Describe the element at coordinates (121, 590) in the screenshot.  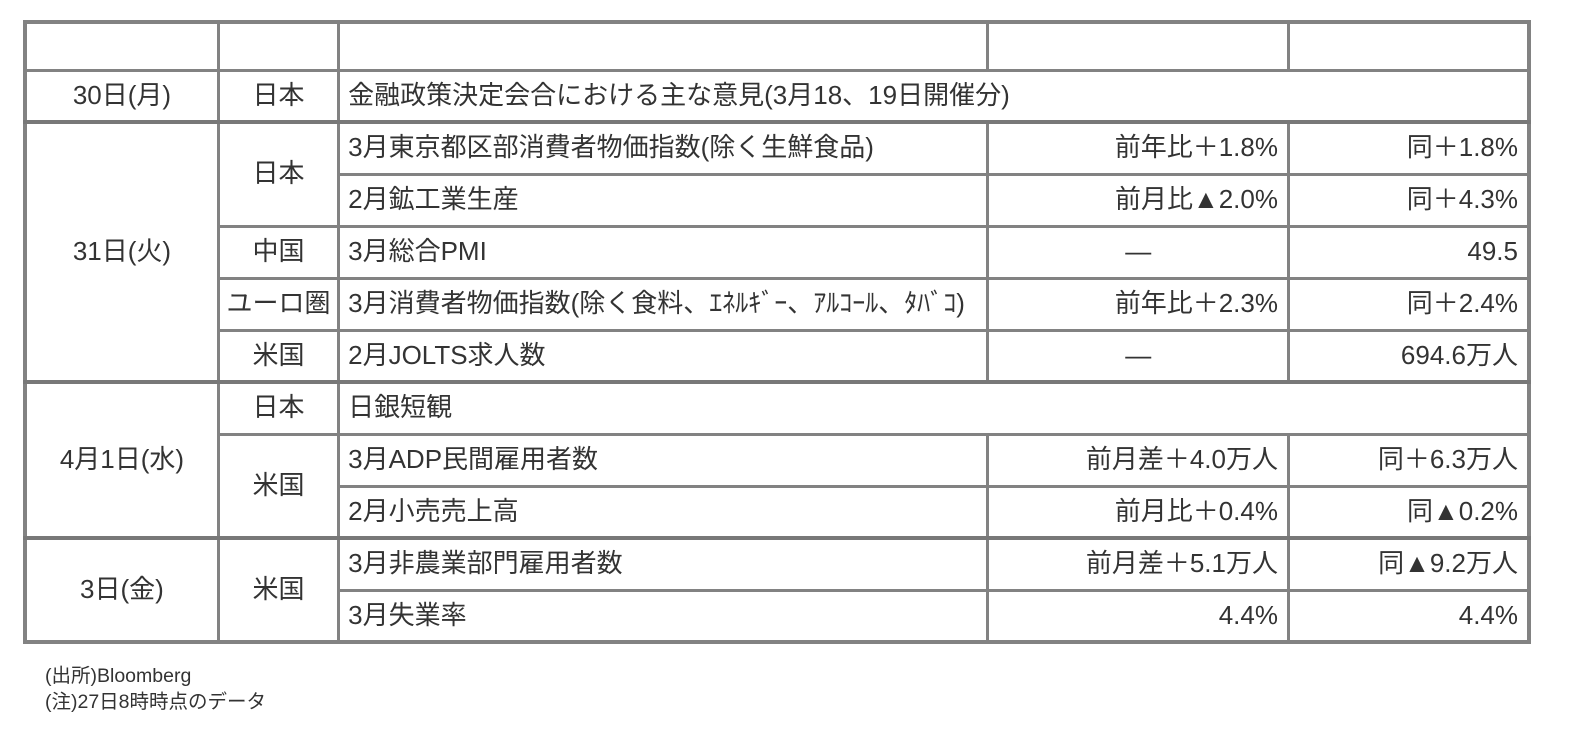
I see `date-cell: 3日(金)` at that location.